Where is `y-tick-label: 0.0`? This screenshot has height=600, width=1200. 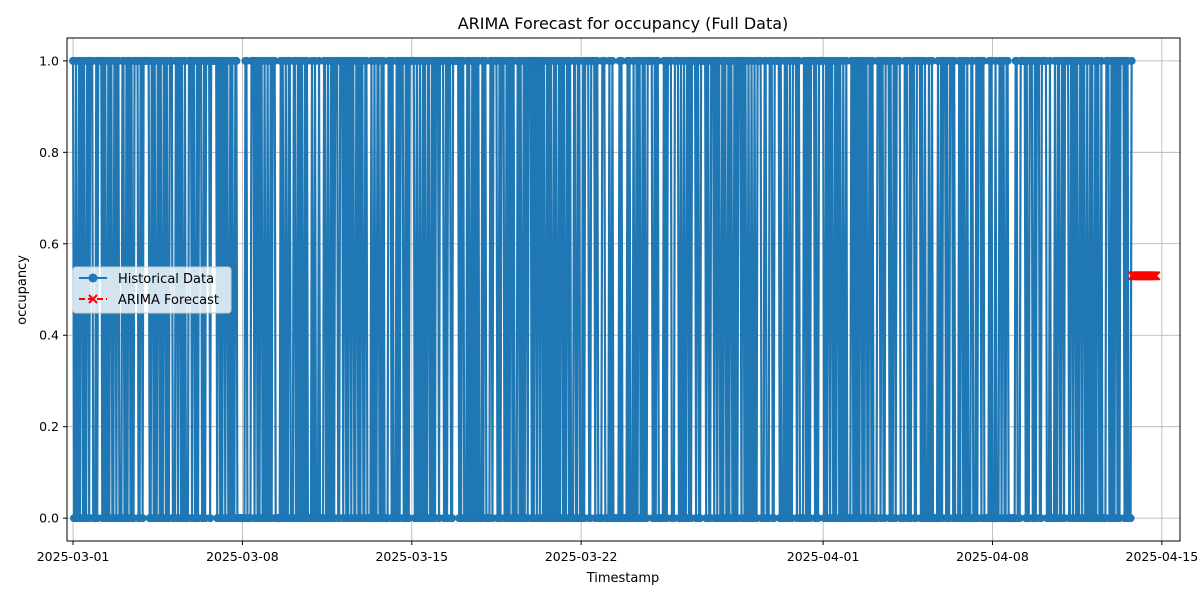
y-tick-label: 0.0 is located at coordinates (49, 518).